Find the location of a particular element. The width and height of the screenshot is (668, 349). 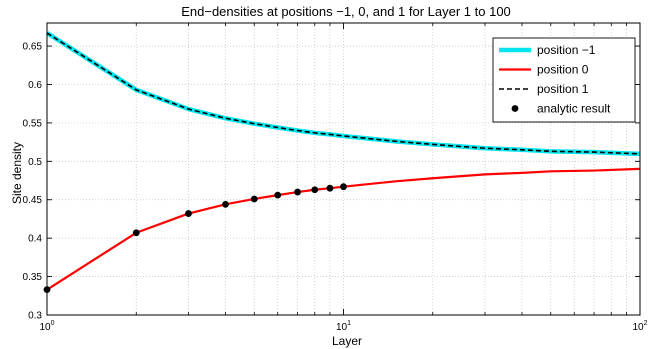

y-tick-label: 0.55 is located at coordinates (33, 123).